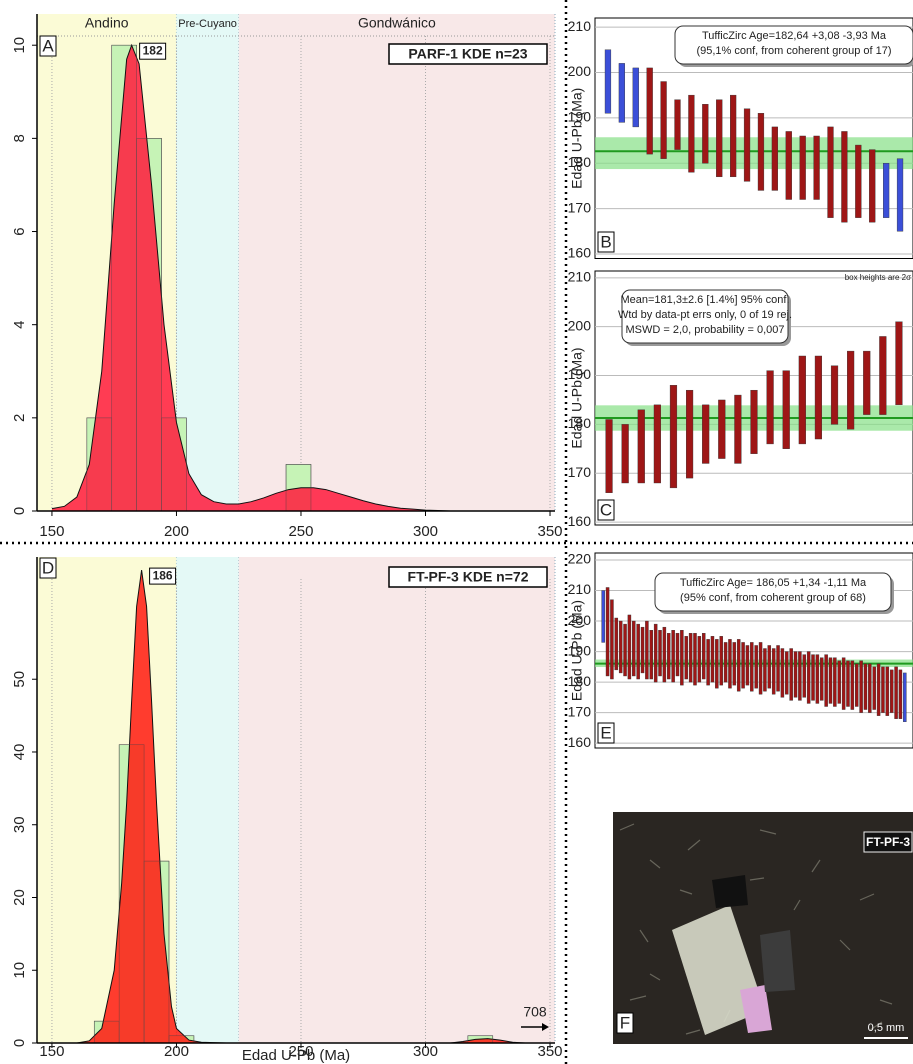  I want to click on panel-letter: B, so click(605, 241).